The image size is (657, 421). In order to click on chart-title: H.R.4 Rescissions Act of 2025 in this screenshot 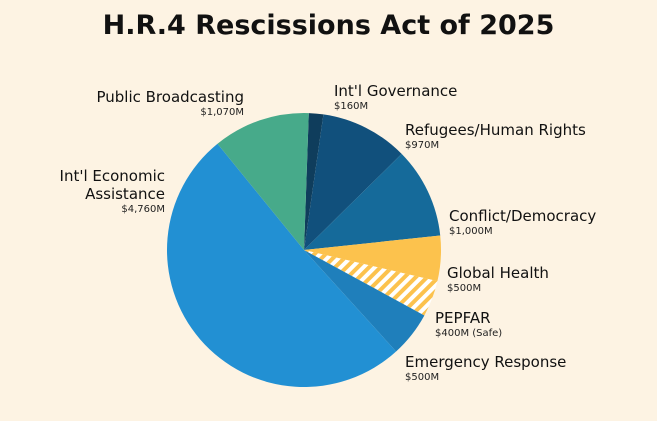, I will do `click(328, 25)`.